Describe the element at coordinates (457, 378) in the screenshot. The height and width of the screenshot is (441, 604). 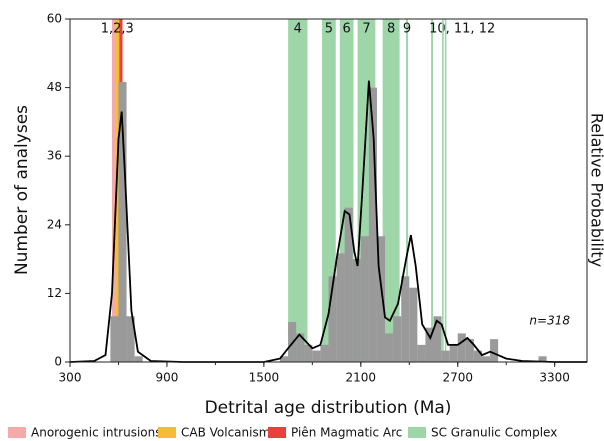
I see `x-tick-label: 2700` at that location.